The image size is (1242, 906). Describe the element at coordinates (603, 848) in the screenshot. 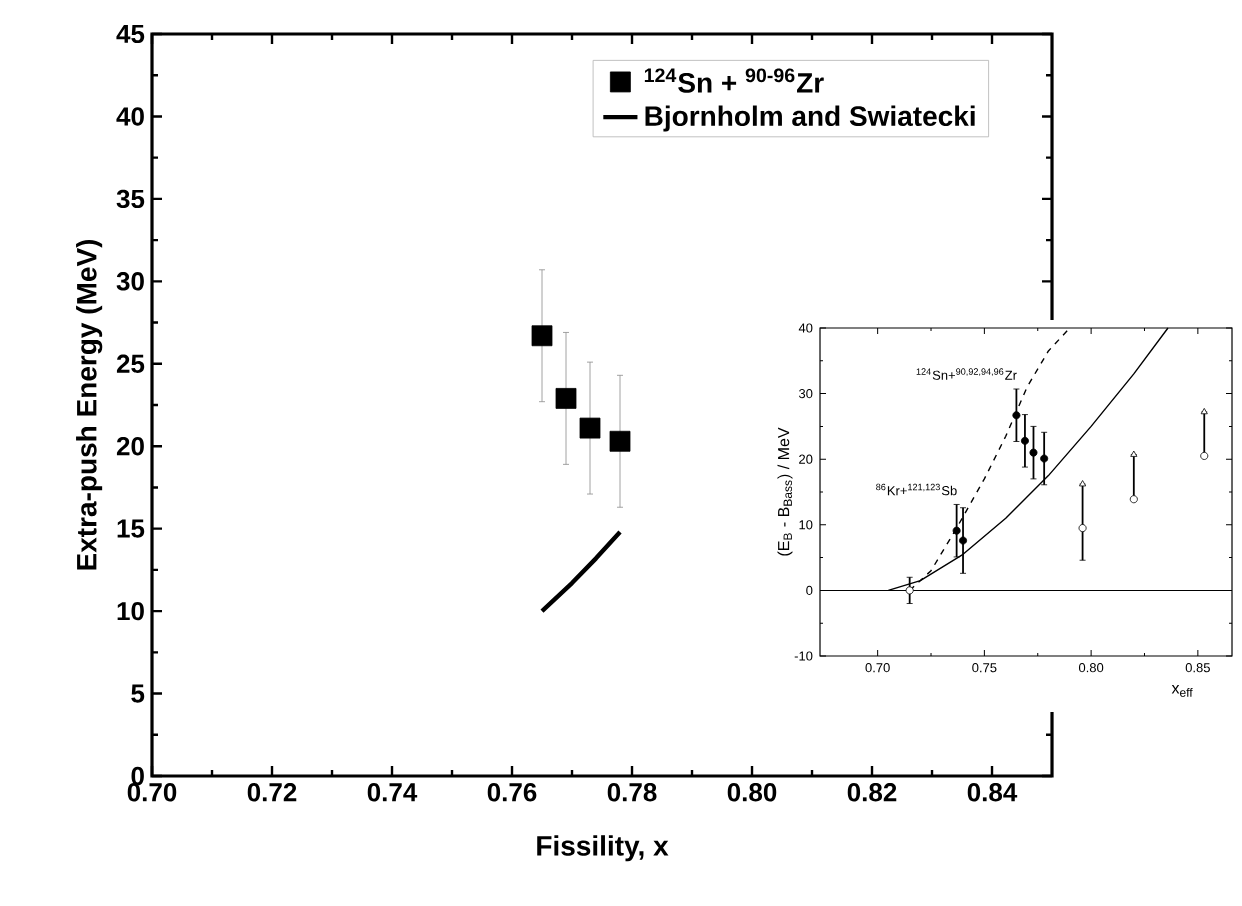

I see `x-axis-title: Fissility, x` at that location.